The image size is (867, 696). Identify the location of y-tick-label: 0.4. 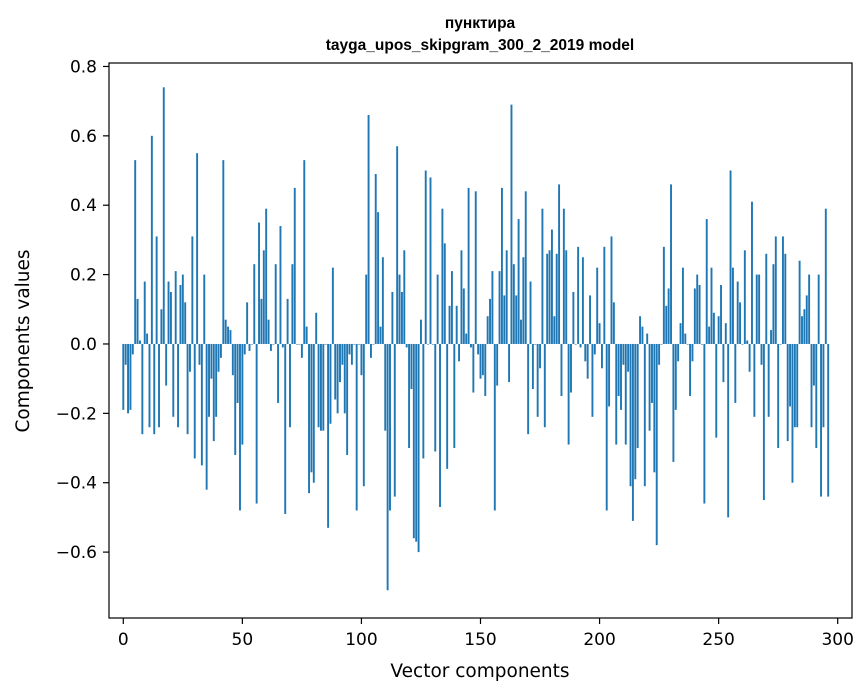
(83, 206).